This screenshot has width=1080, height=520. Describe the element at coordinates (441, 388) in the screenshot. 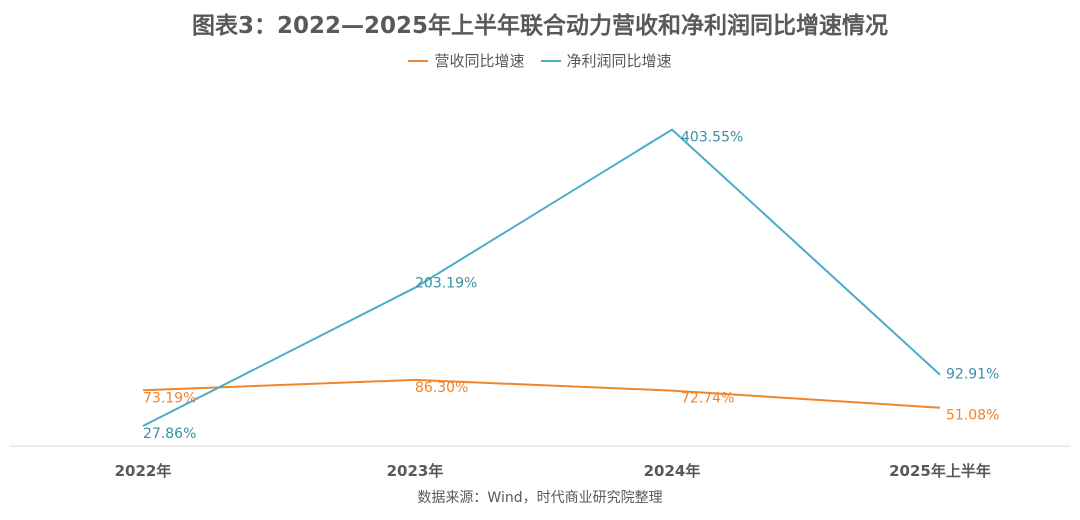

I see `data-label-revenue: 86.30%` at that location.